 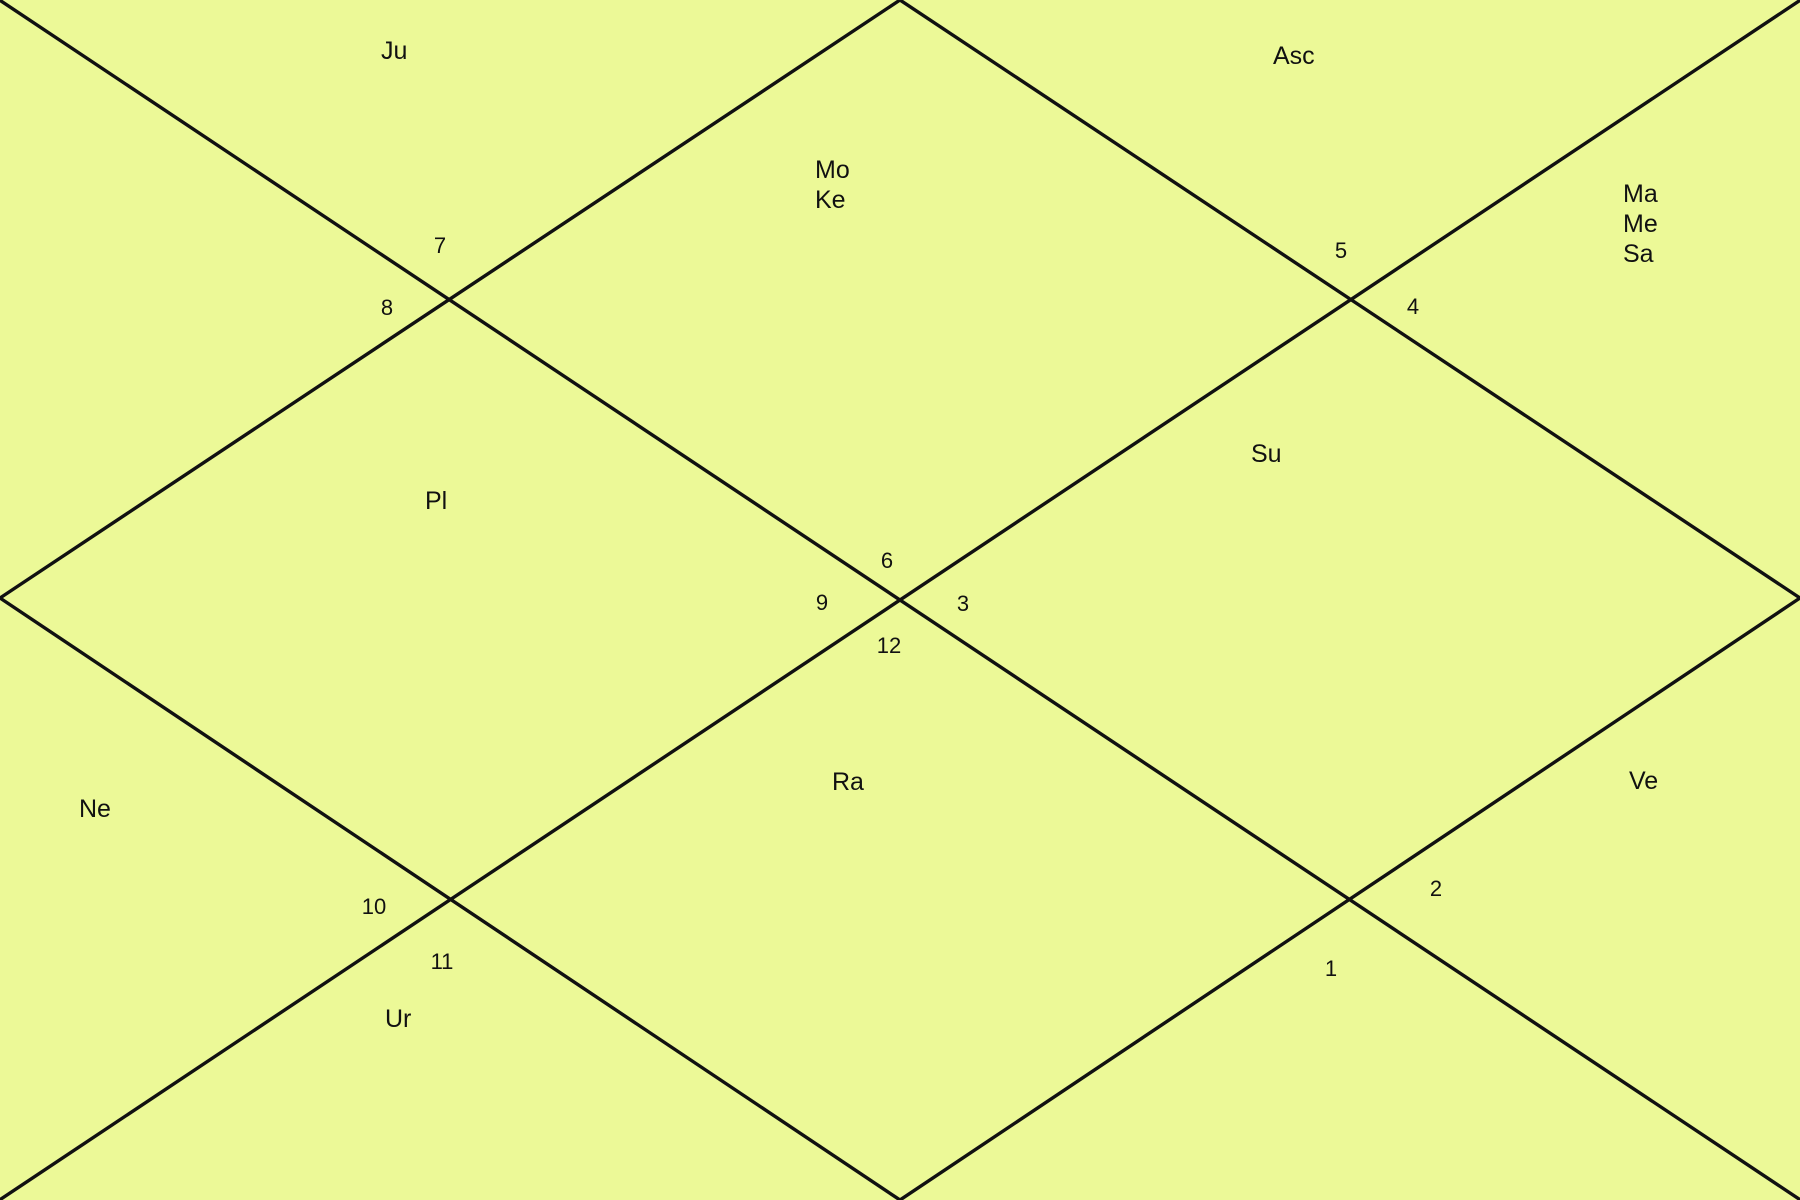 I want to click on planet-pluto: Pl, so click(x=436, y=501).